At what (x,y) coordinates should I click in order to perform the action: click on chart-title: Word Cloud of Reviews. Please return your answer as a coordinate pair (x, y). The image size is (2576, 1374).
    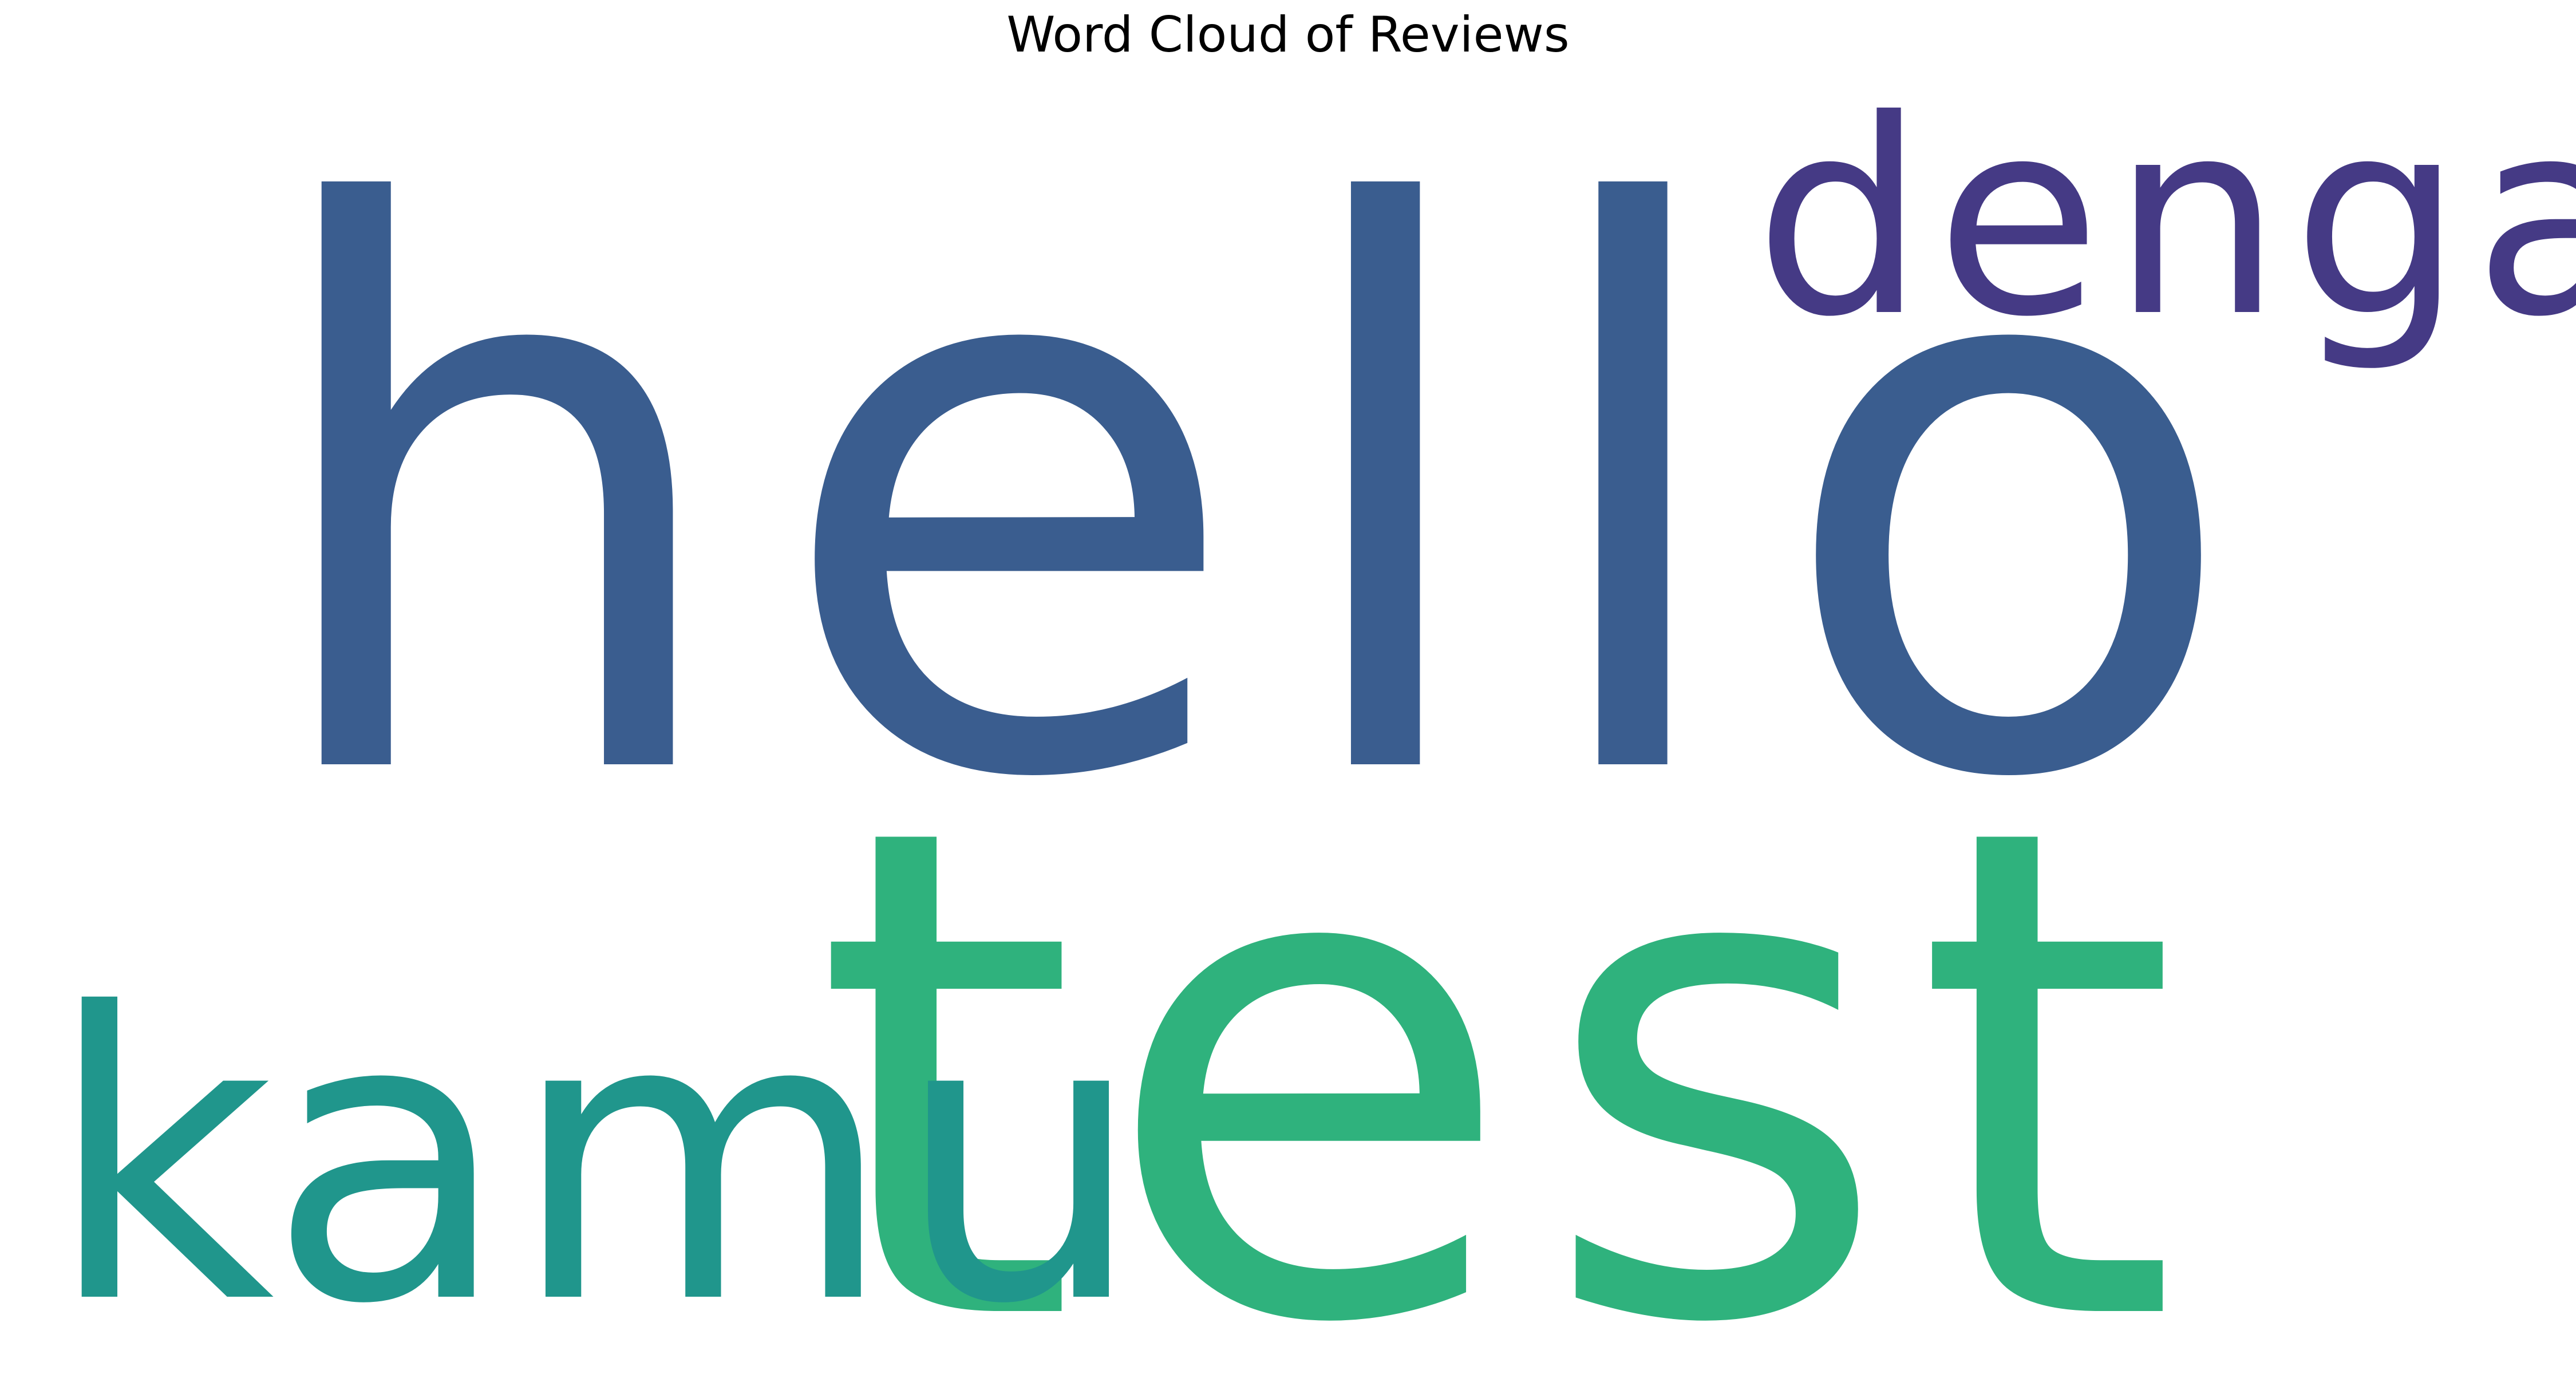
    Looking at the image, I should click on (1288, 35).